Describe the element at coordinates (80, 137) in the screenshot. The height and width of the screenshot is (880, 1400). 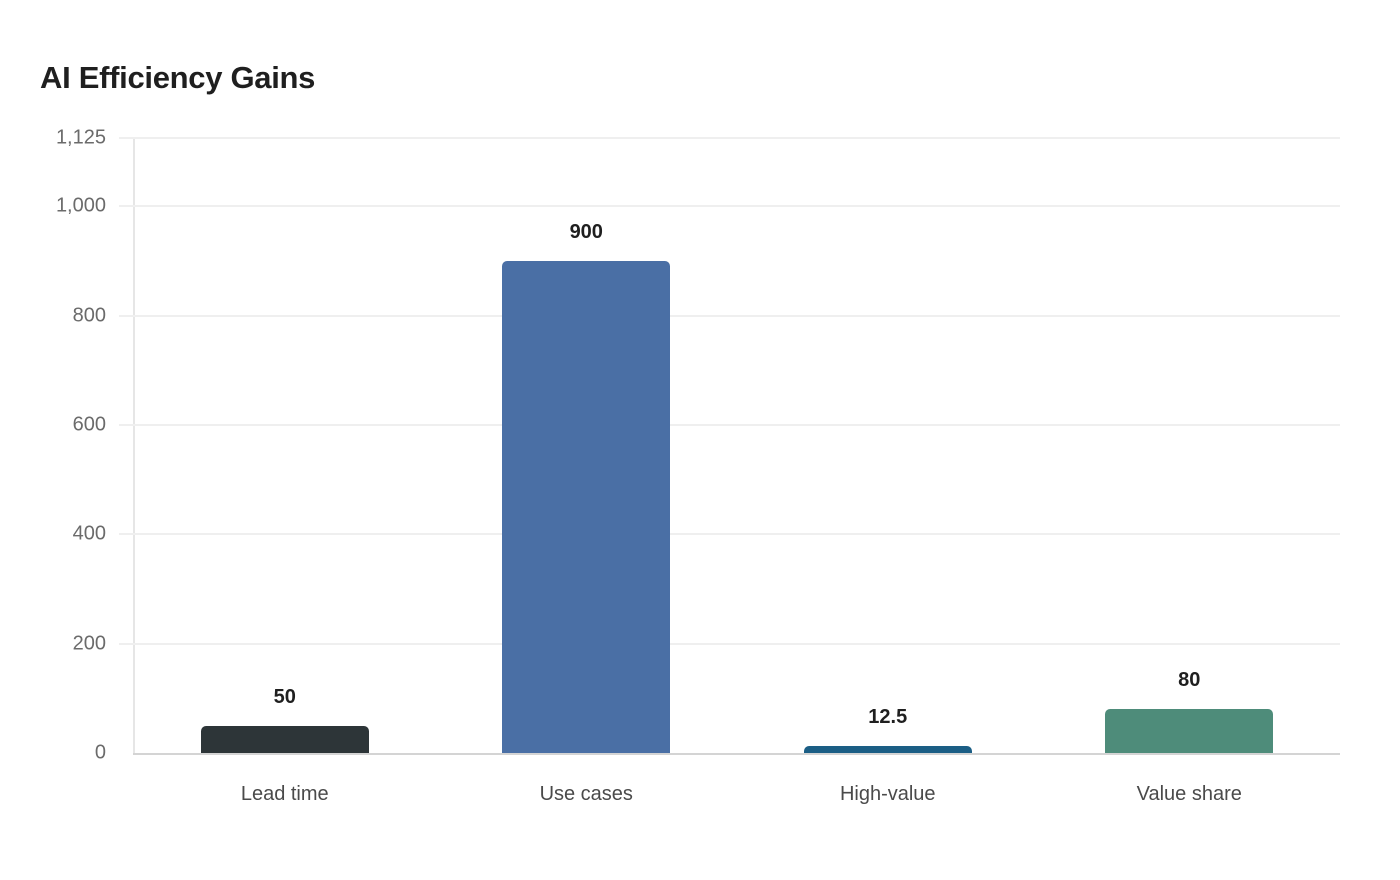
I see `y-tick-label: 1,125` at that location.